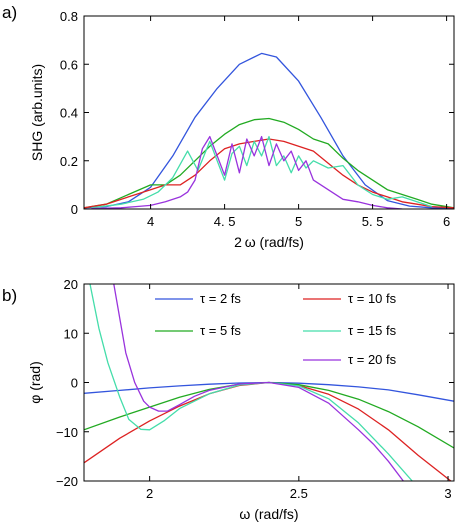  What do you see at coordinates (67, 432) in the screenshot?
I see `y-tick-label: −10` at bounding box center [67, 432].